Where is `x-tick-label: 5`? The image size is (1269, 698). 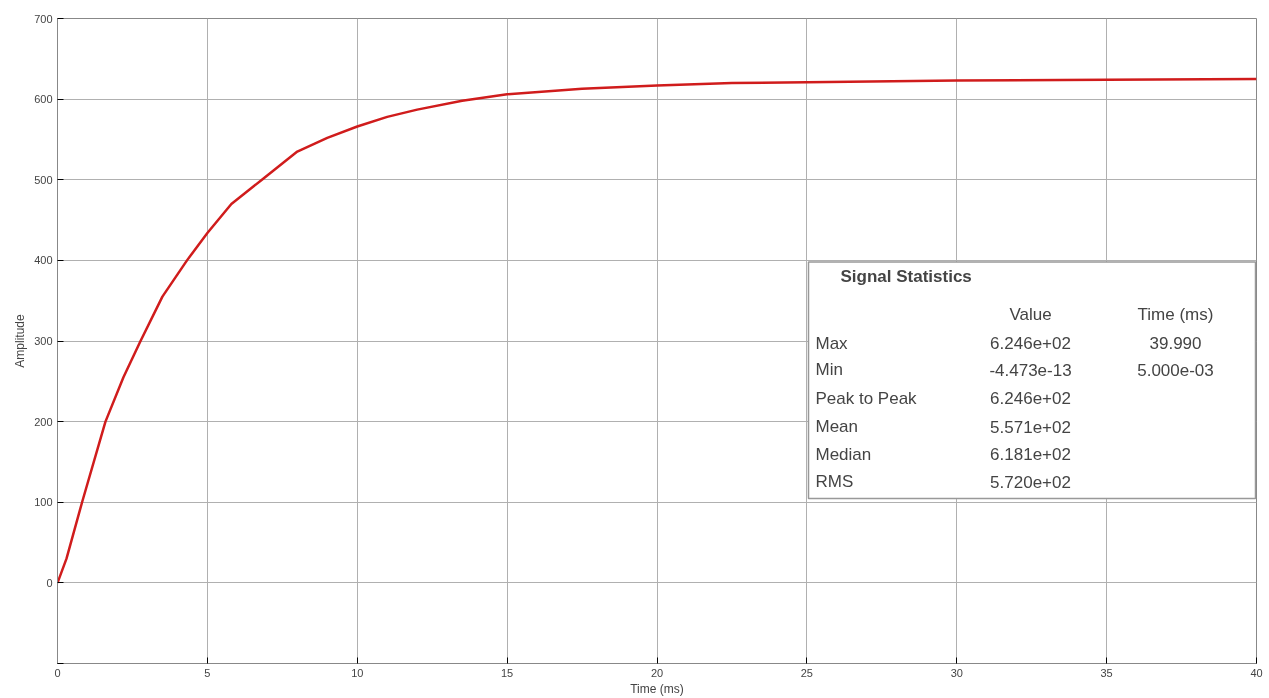 x-tick-label: 5 is located at coordinates (207, 672).